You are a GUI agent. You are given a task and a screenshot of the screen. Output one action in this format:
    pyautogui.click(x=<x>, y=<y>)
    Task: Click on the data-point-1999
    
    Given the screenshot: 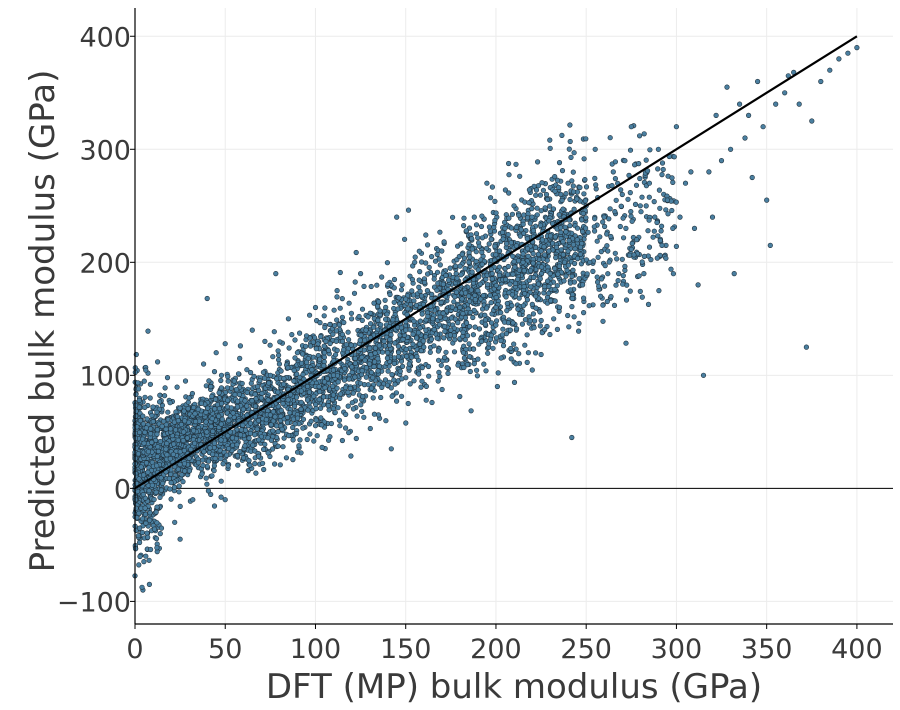 What is the action you would take?
    pyautogui.click(x=156, y=538)
    